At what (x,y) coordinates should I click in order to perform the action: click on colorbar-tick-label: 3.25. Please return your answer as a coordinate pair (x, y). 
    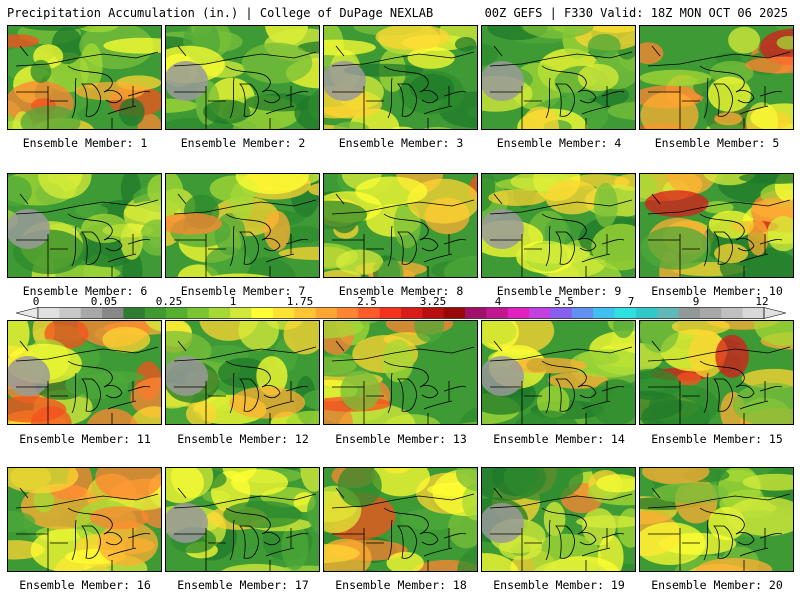
    Looking at the image, I should click on (433, 301).